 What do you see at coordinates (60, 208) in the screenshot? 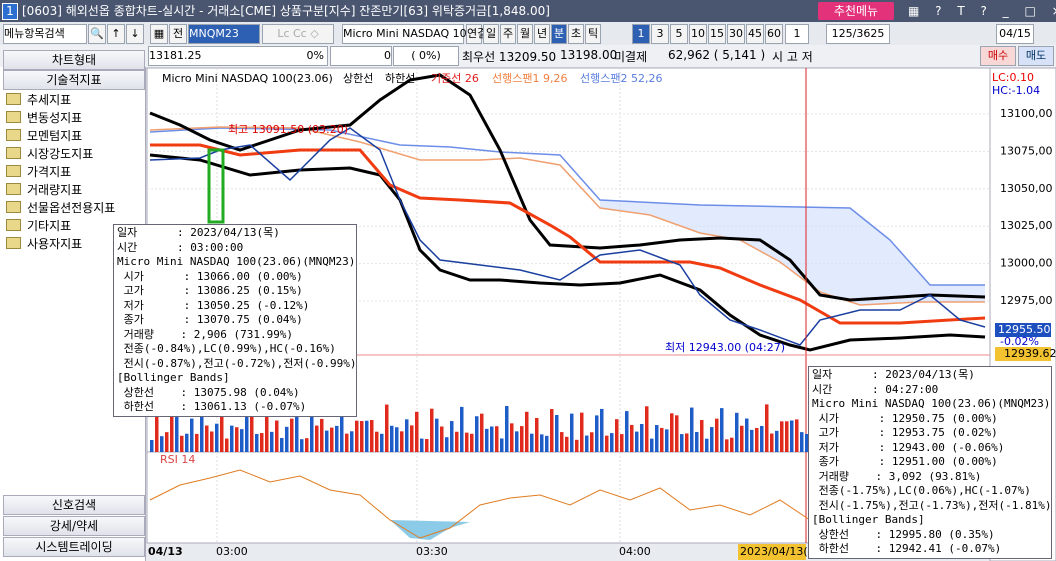
I see `indicator-item: 선물옵션전용지표` at bounding box center [60, 208].